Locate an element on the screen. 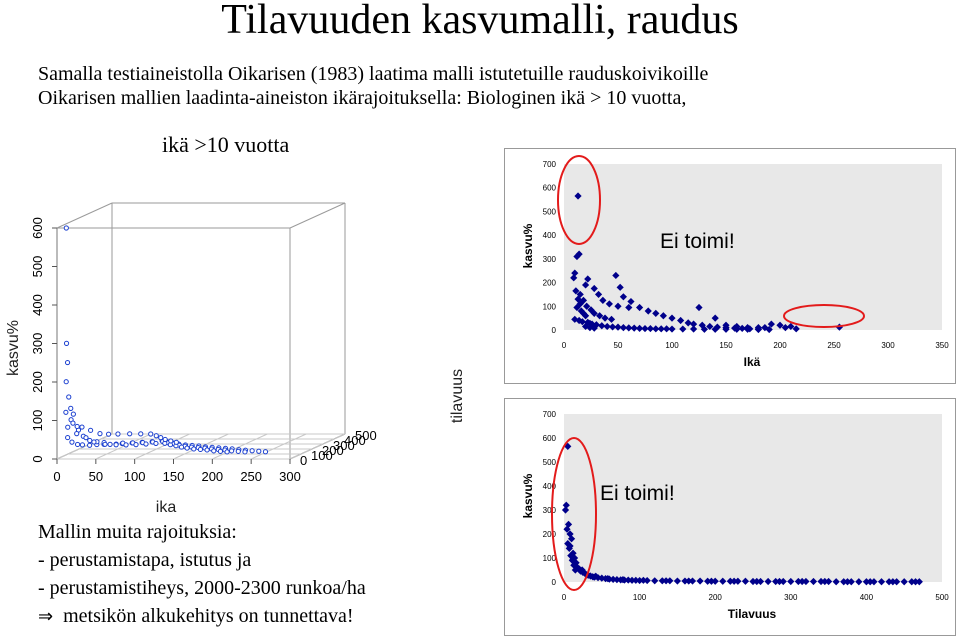  scatter3d-y-label: kasvu% is located at coordinates (13, 348).